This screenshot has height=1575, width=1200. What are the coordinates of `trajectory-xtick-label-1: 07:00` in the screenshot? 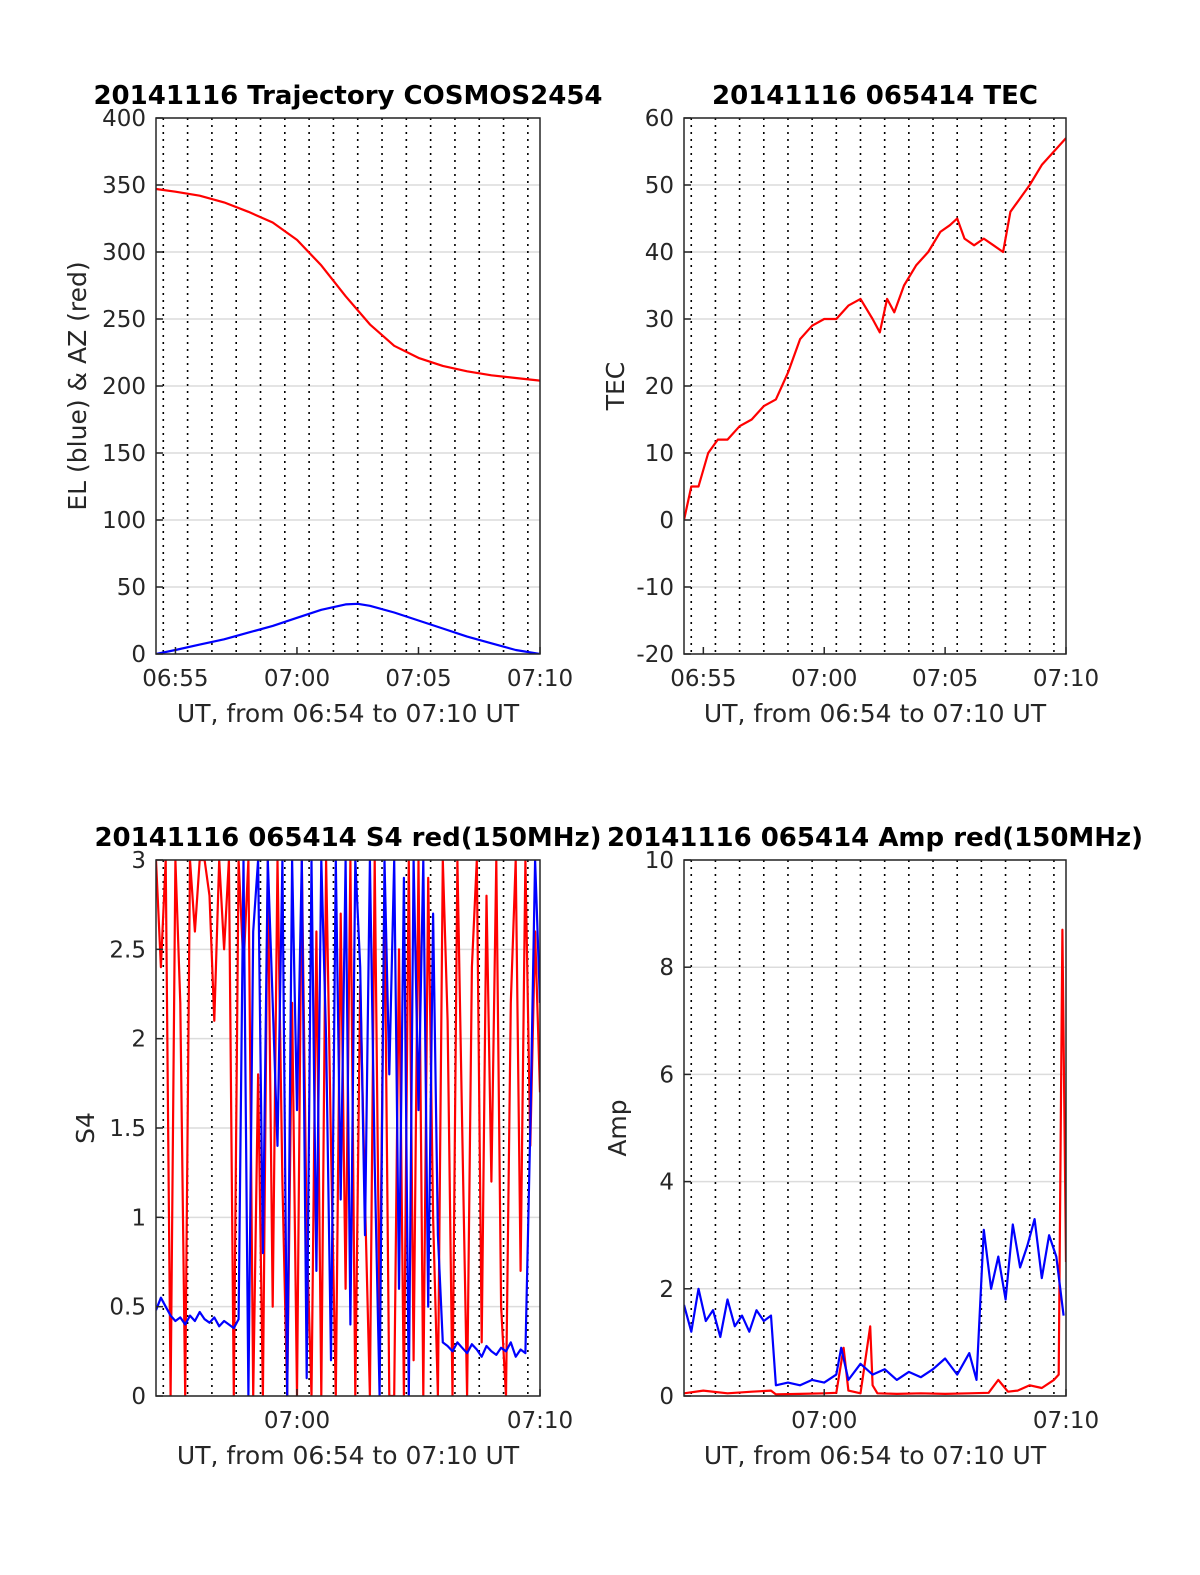 It's located at (297, 679).